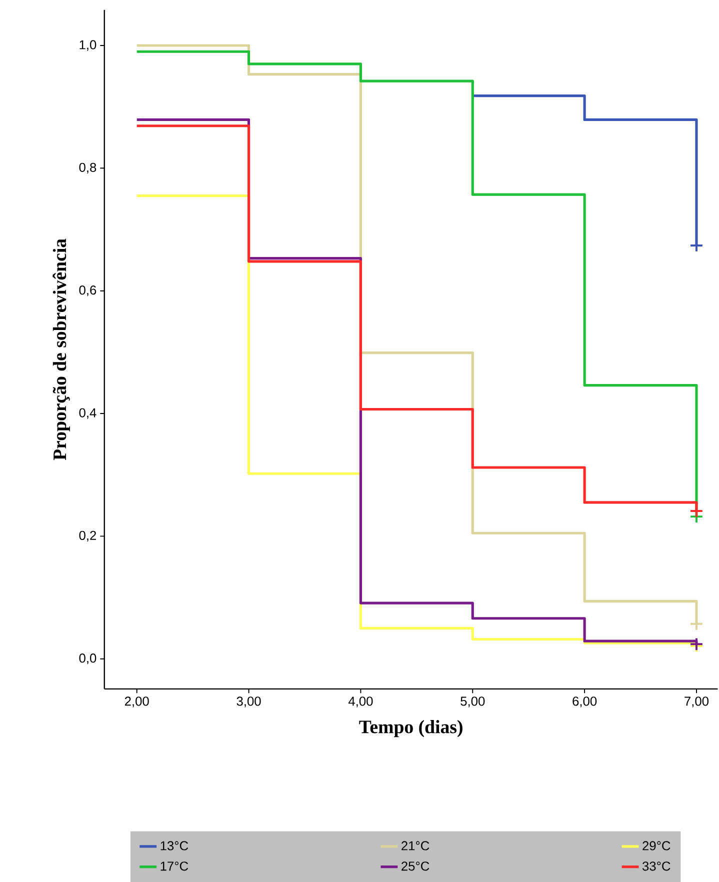  I want to click on x-tick-label: 7,00, so click(696, 702).